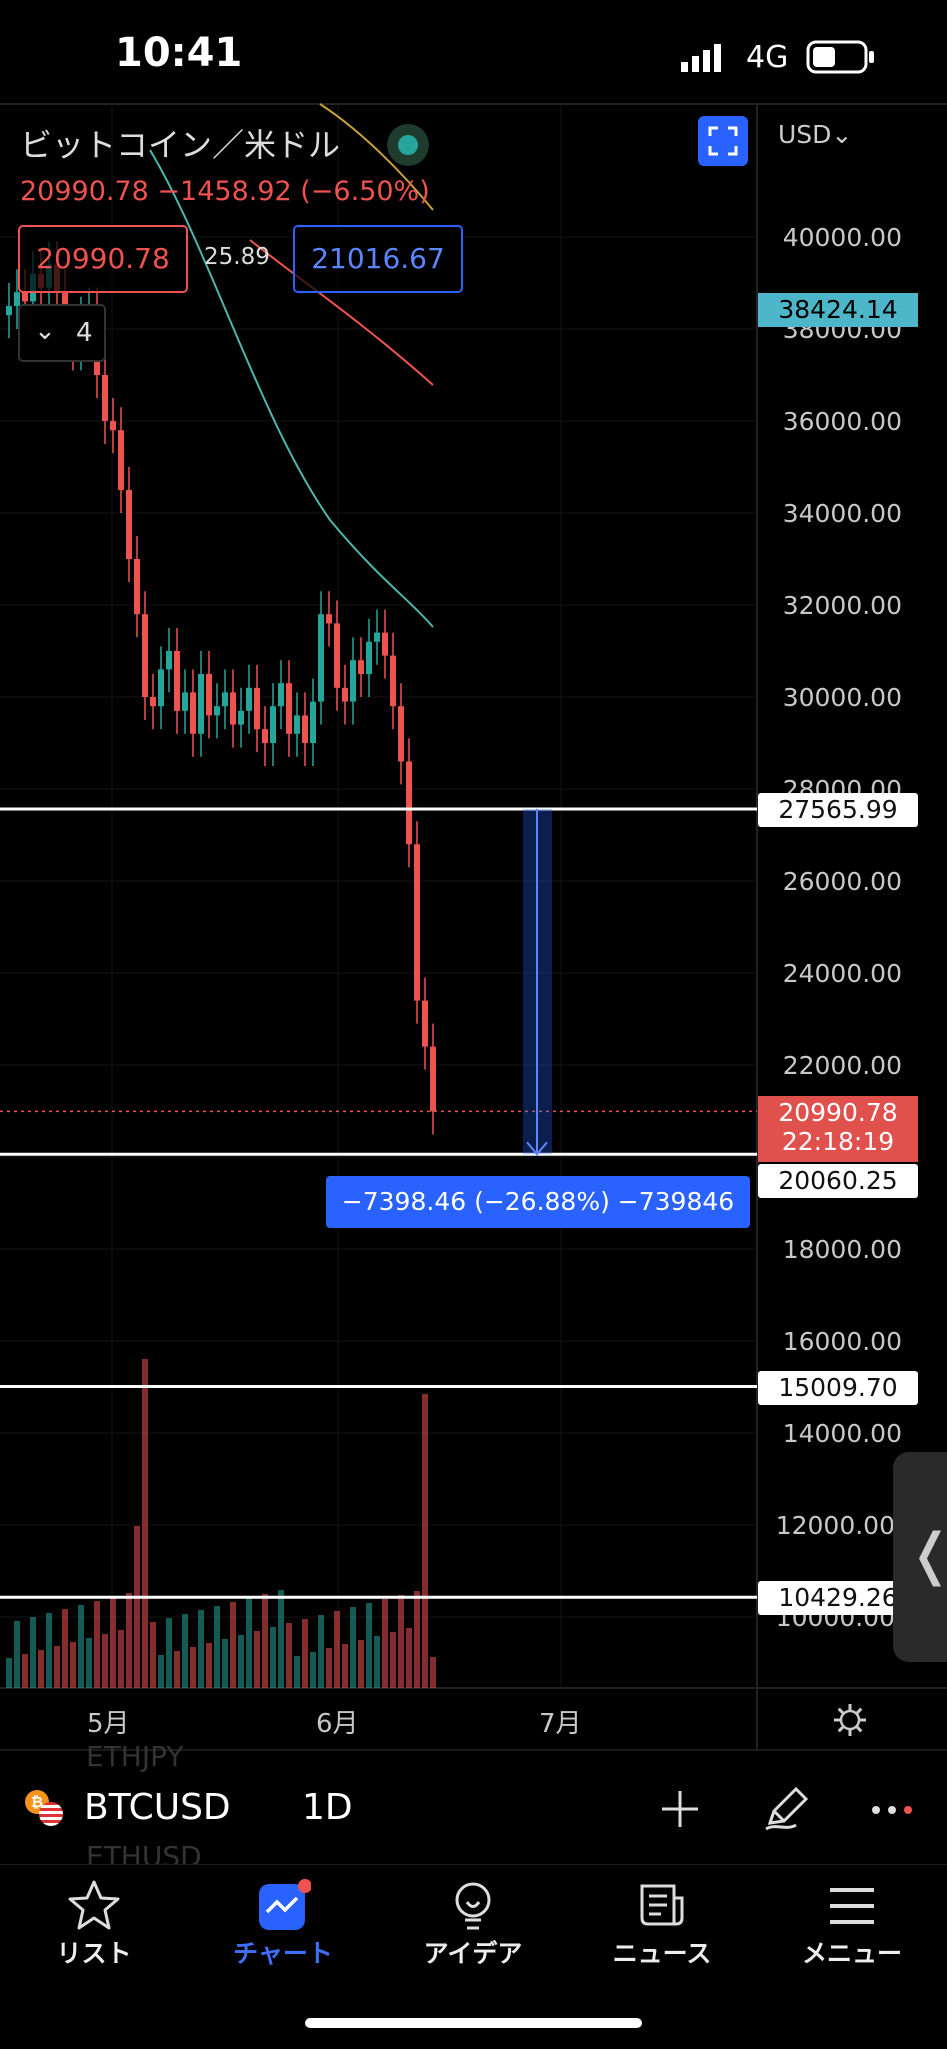 The height and width of the screenshot is (2049, 947). I want to click on tab-label: メニュー, so click(851, 1953).